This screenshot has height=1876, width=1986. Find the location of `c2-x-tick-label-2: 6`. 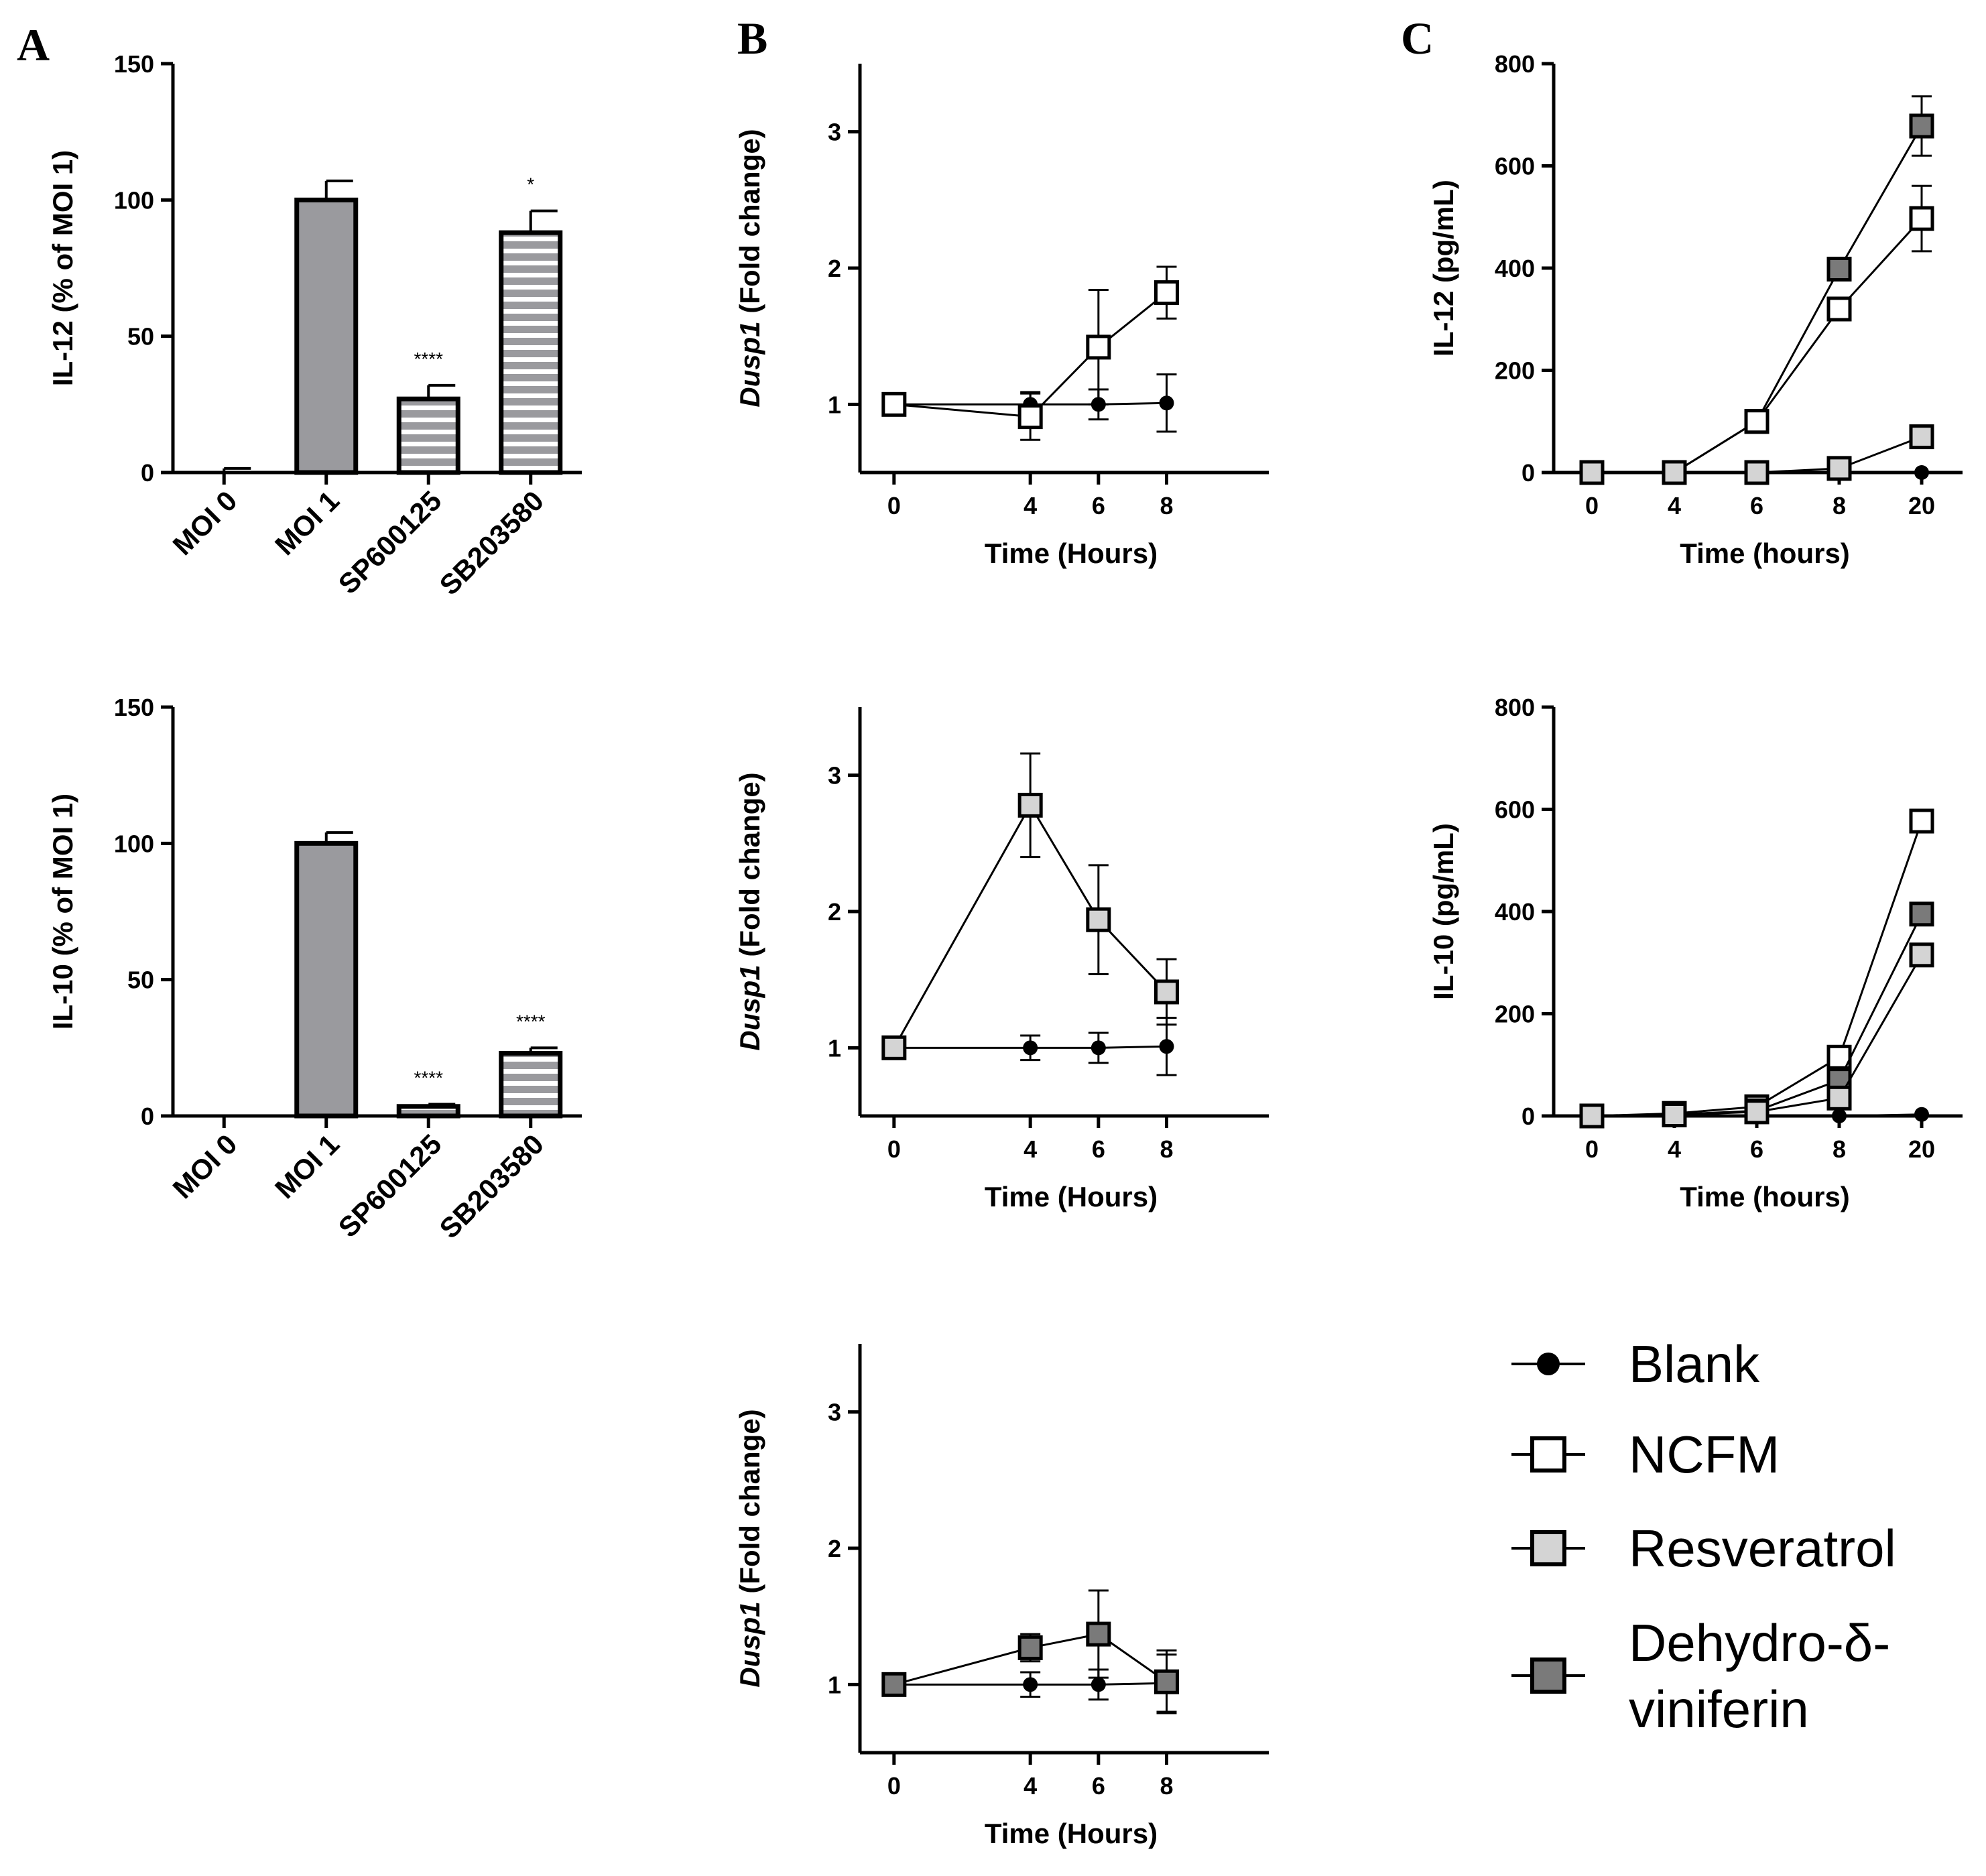

c2-x-tick-label-2: 6 is located at coordinates (1757, 1149).